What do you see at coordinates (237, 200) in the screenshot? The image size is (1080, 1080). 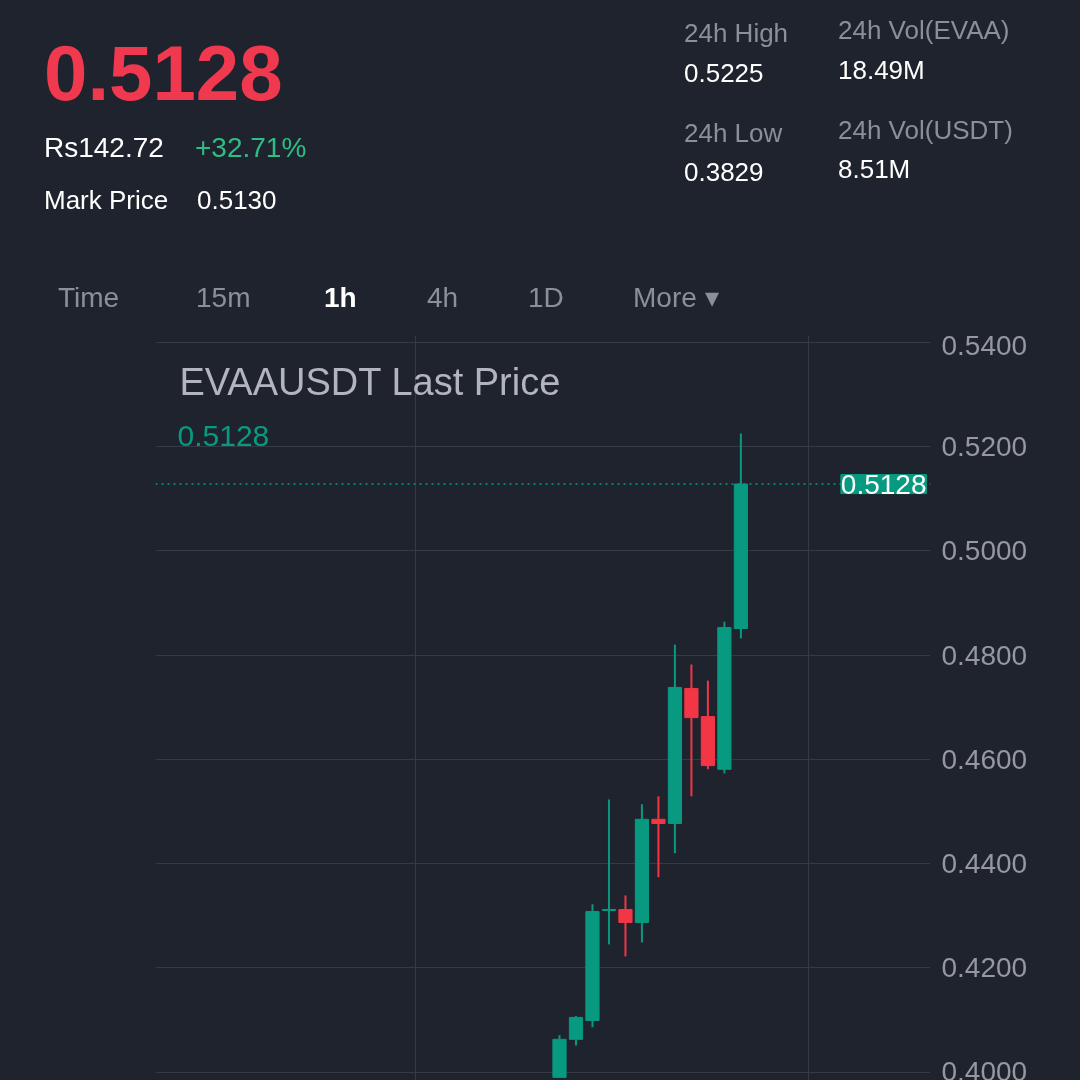 I see `text: 0.5130` at bounding box center [237, 200].